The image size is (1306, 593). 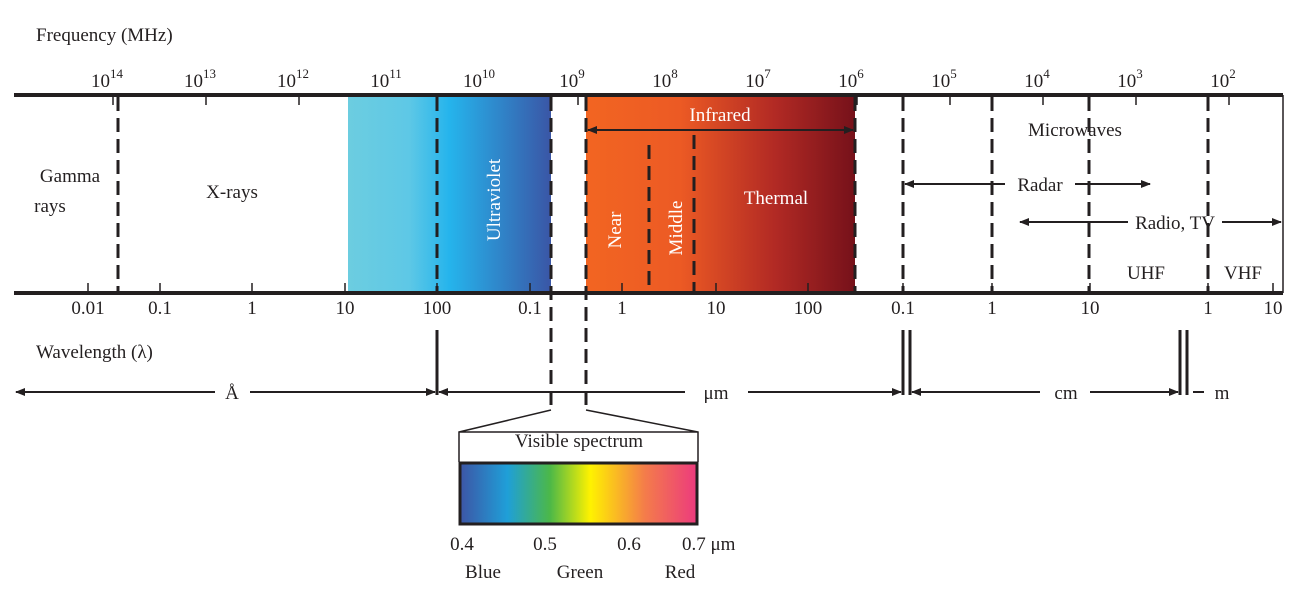 What do you see at coordinates (1175, 223) in the screenshot?
I see `radio-label: Radio, TV` at bounding box center [1175, 223].